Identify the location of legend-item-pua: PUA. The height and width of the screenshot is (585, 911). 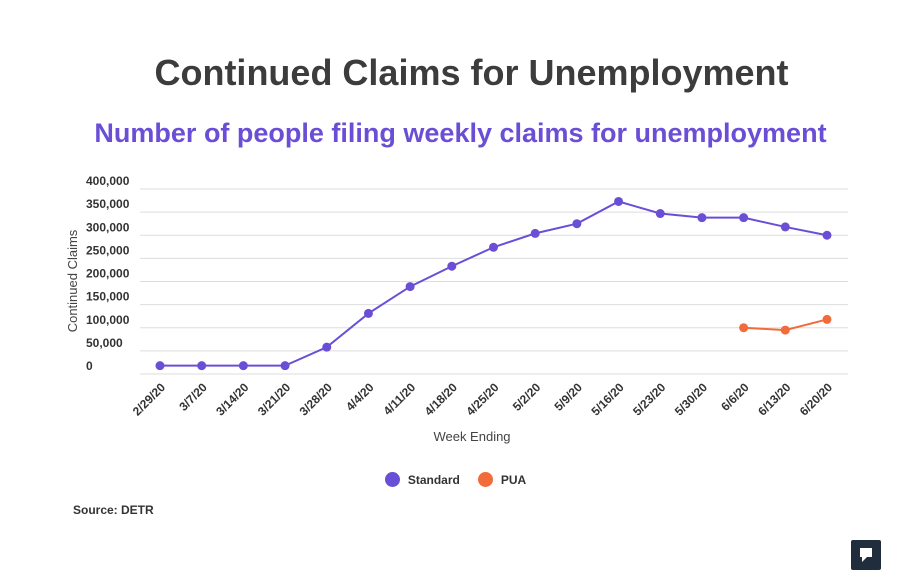
(502, 479).